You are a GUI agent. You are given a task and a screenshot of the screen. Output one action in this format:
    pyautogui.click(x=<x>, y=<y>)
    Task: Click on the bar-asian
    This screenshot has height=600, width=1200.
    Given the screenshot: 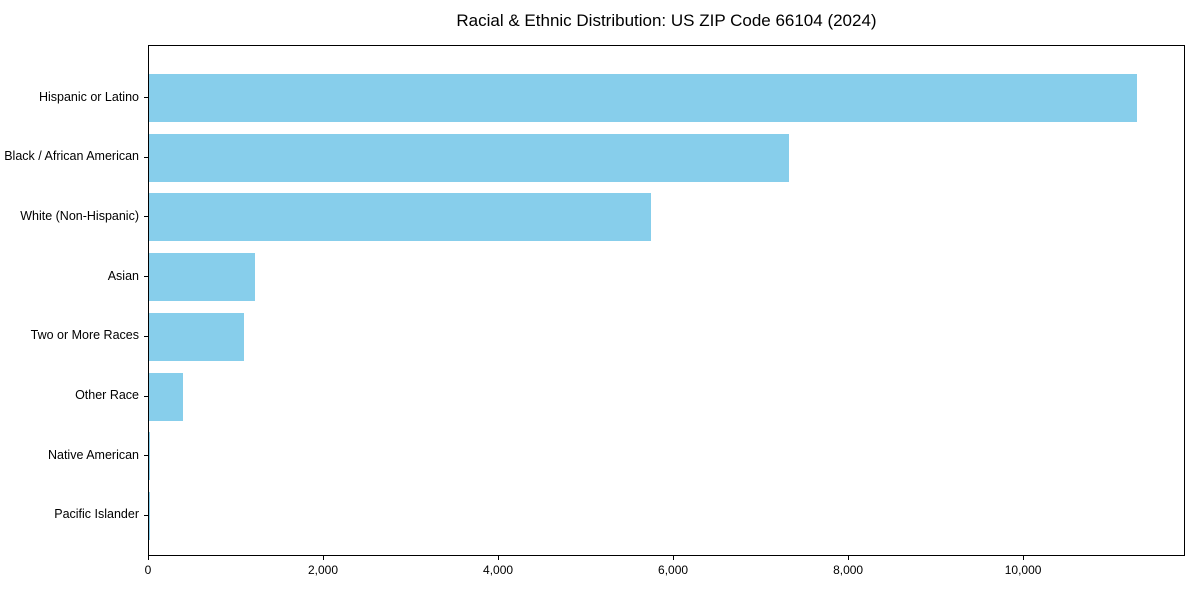 What is the action you would take?
    pyautogui.click(x=202, y=277)
    